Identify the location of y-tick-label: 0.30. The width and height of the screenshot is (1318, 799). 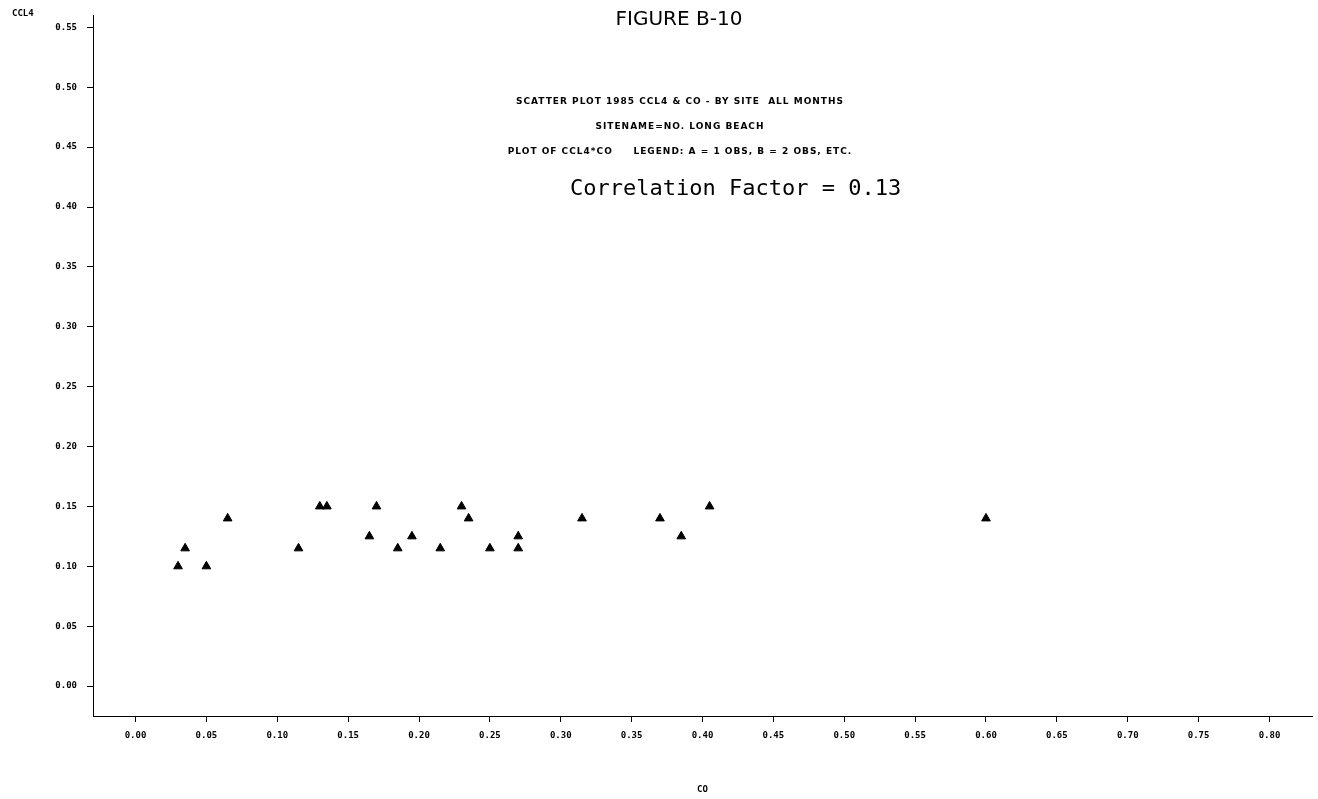
(66, 326).